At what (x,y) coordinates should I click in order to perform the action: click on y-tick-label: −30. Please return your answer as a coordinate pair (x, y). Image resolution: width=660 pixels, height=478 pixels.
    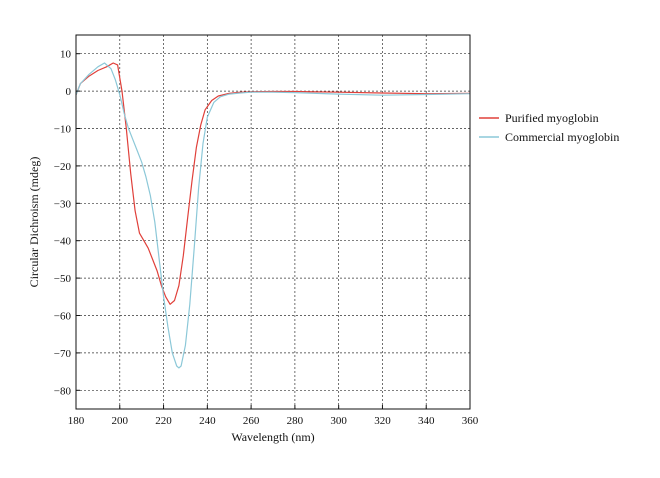
    Looking at the image, I should click on (63, 204).